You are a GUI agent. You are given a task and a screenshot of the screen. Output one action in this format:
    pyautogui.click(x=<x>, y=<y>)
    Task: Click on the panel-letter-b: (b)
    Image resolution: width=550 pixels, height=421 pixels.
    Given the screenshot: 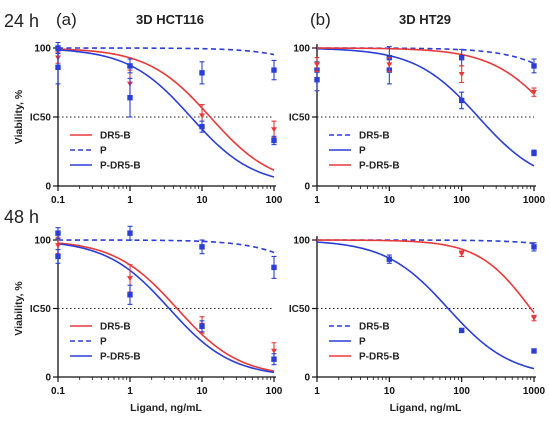 What is the action you would take?
    pyautogui.click(x=320, y=19)
    